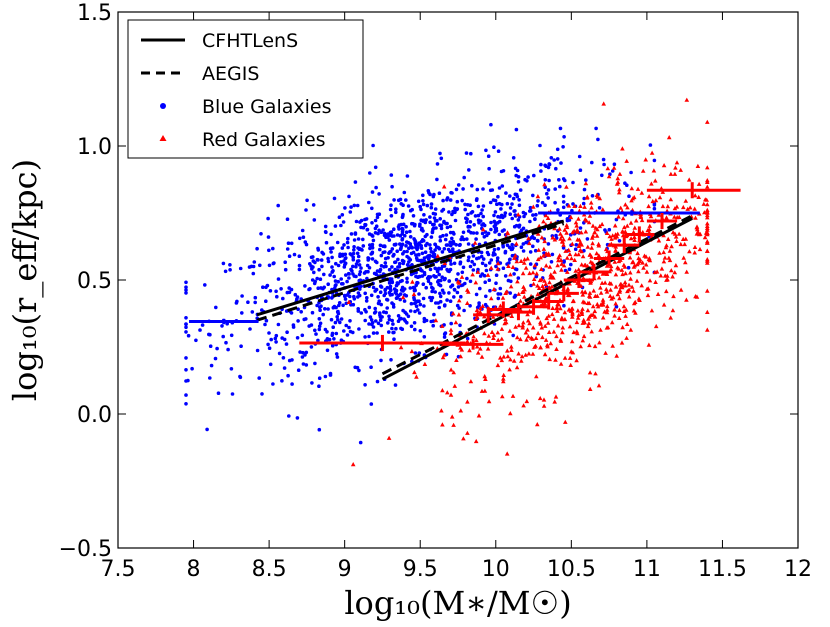 The height and width of the screenshot is (627, 830). Describe the element at coordinates (94, 13) in the screenshot. I see `y-tick-label: 1.5` at that location.